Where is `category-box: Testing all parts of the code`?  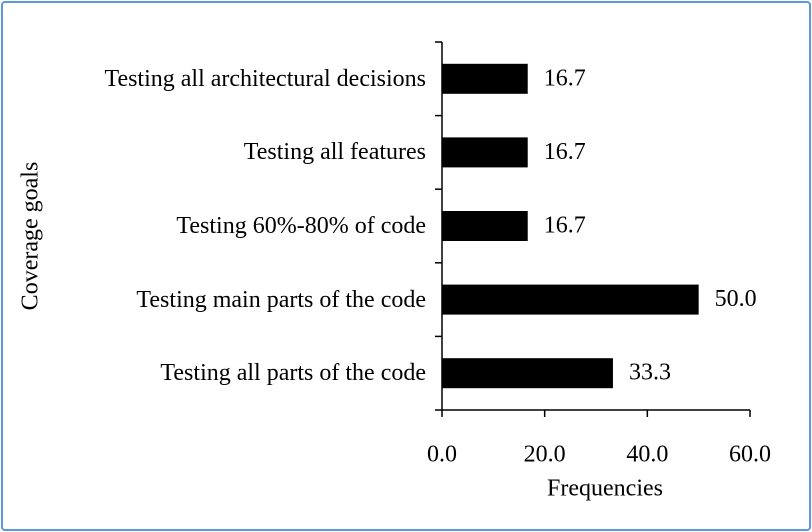 category-box: Testing all parts of the code is located at coordinates (246, 373).